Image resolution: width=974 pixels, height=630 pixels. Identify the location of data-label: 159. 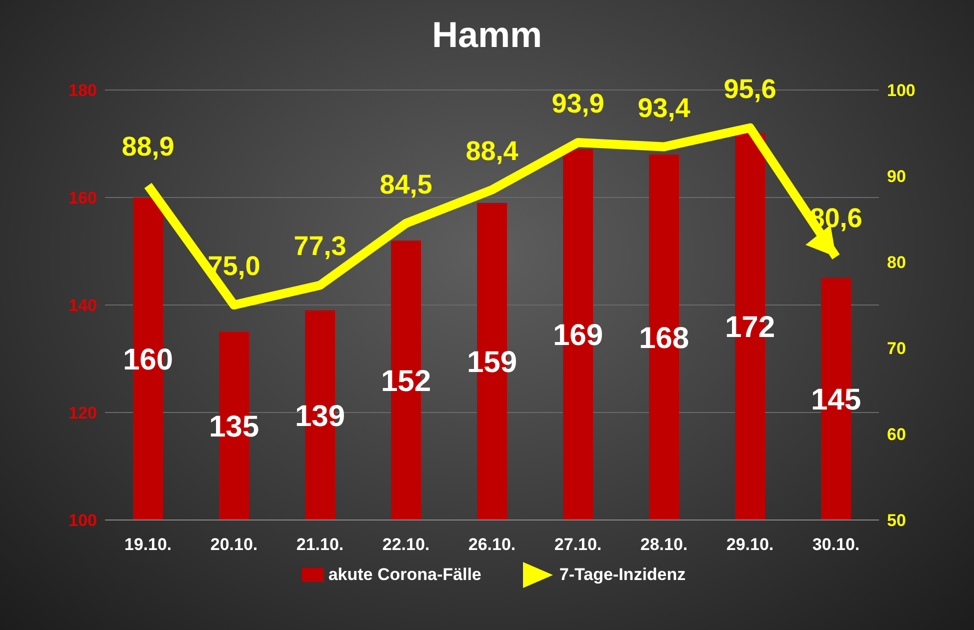
(492, 363).